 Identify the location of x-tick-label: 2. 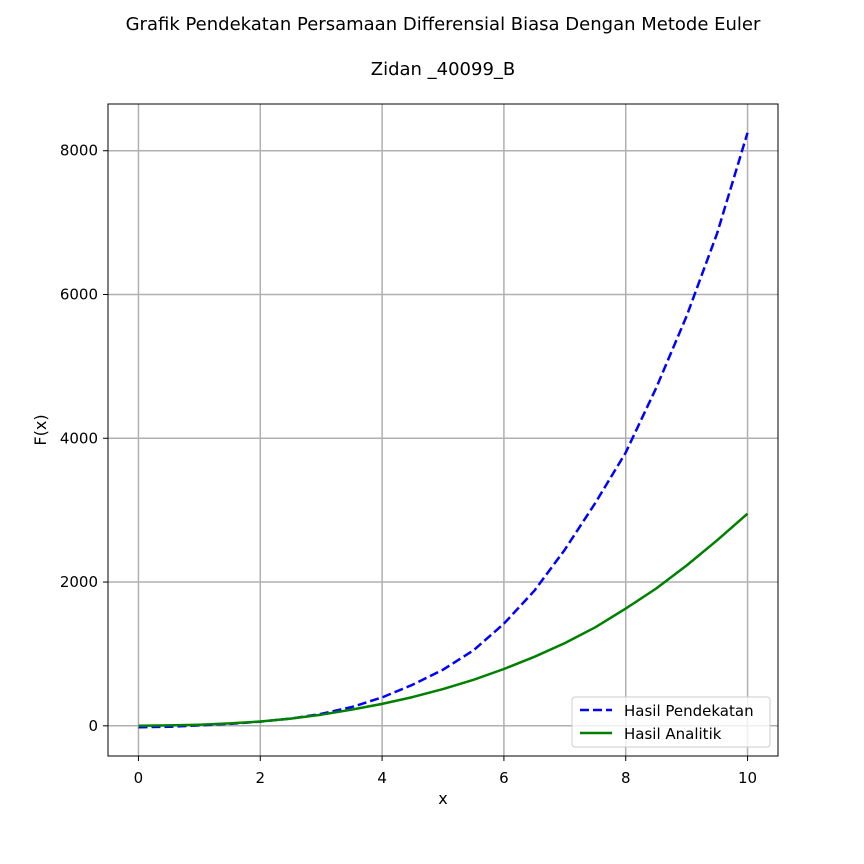
(260, 778).